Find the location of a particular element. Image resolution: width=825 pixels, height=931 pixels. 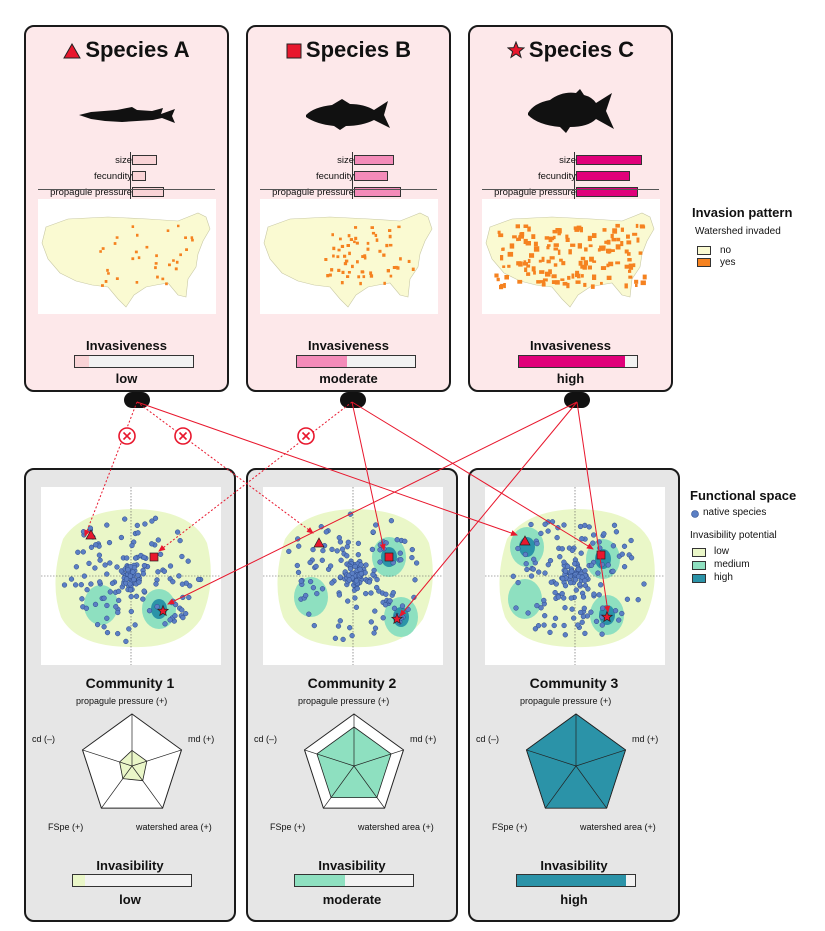

legend-swatch-yes is located at coordinates (704, 262).